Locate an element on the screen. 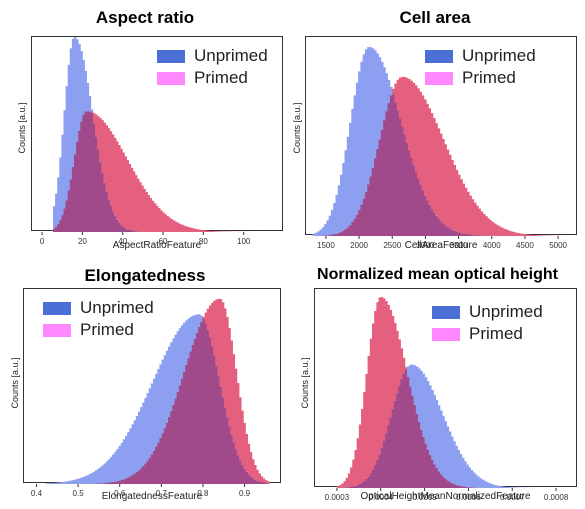  x-axis-label: CellAreaFeature is located at coordinates (441, 245).